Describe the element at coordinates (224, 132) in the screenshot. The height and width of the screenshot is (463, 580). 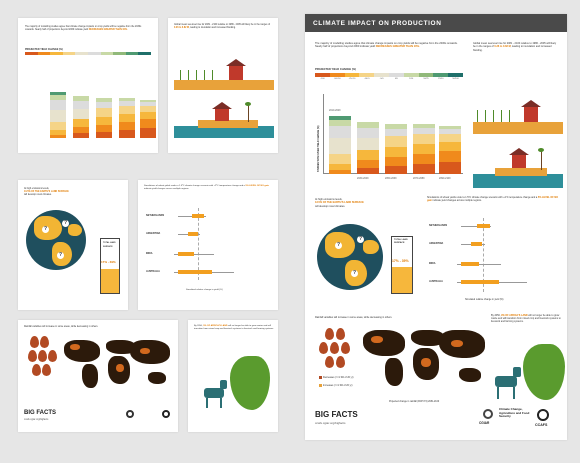
I see `thumb-water` at that location.